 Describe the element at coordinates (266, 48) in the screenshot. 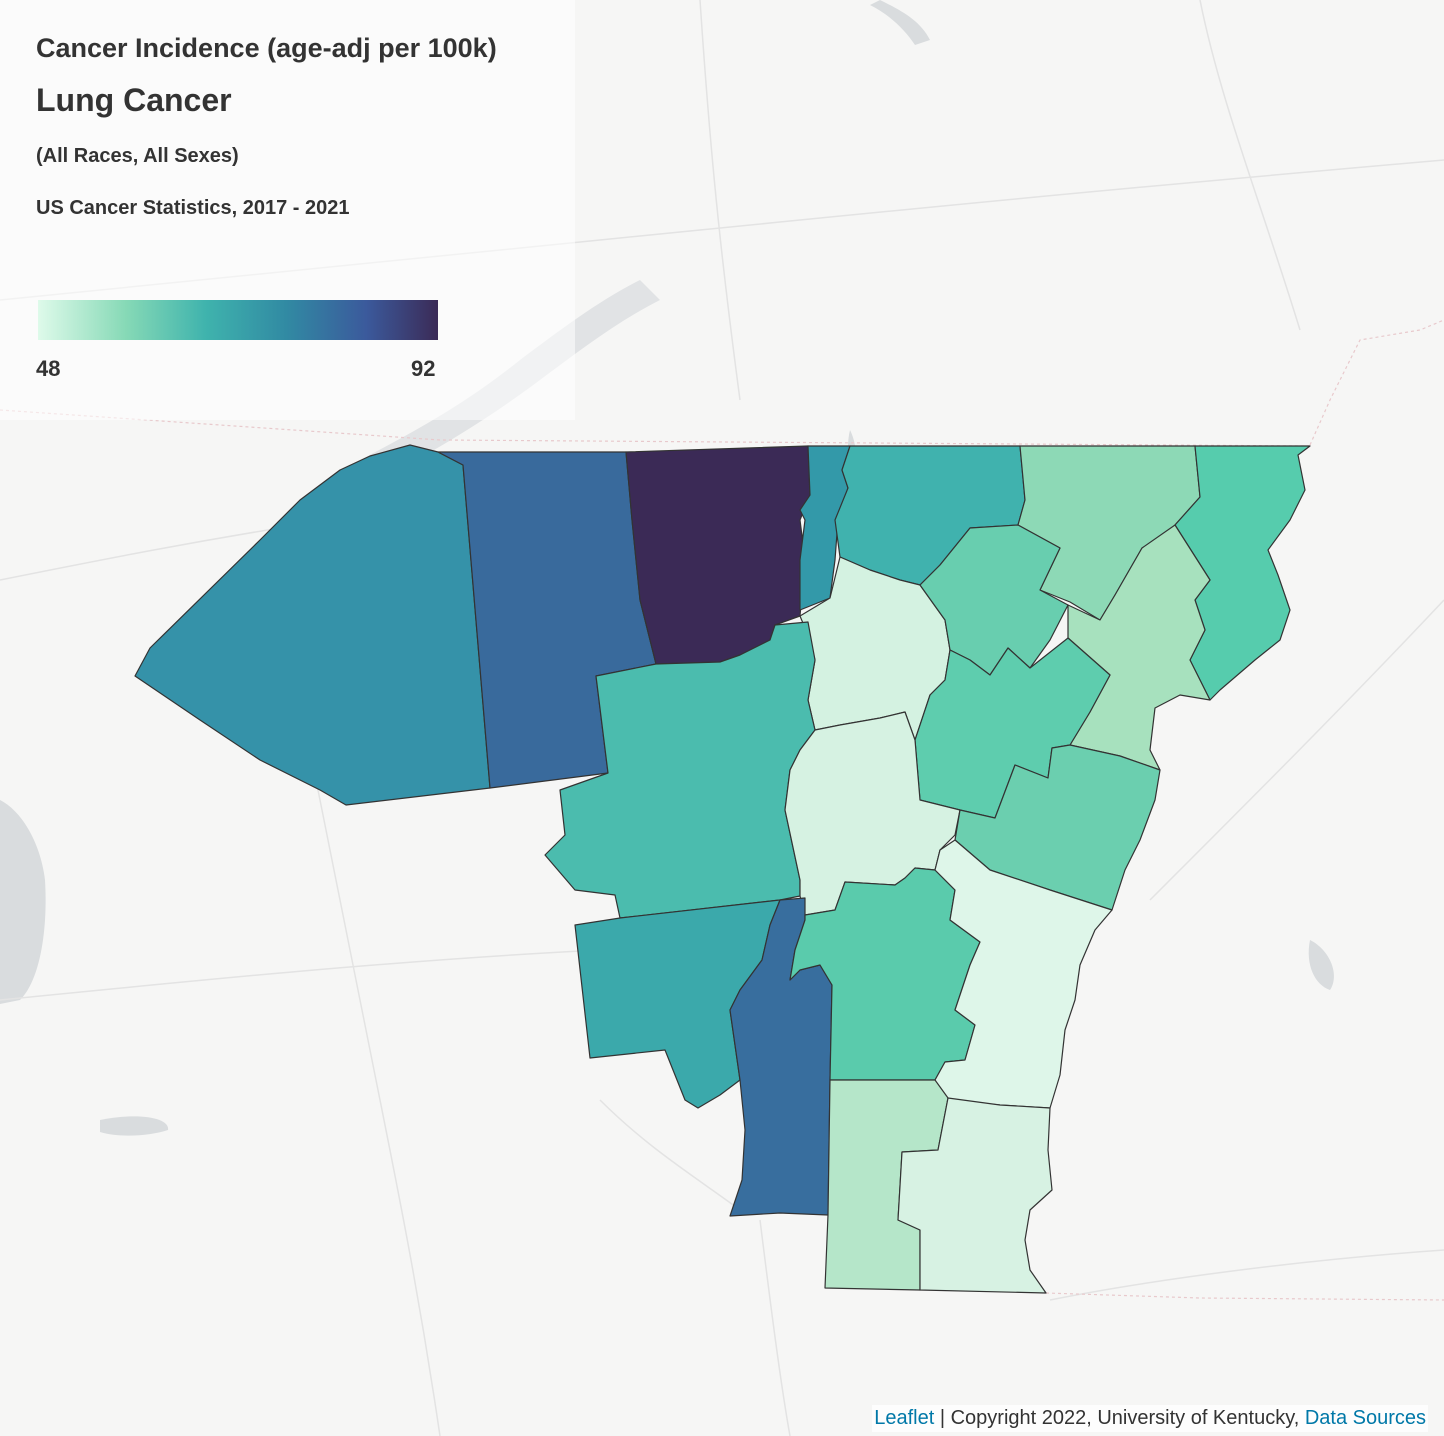

I see `map-title: Cancer Incidence (age-adj per 100k)` at that location.